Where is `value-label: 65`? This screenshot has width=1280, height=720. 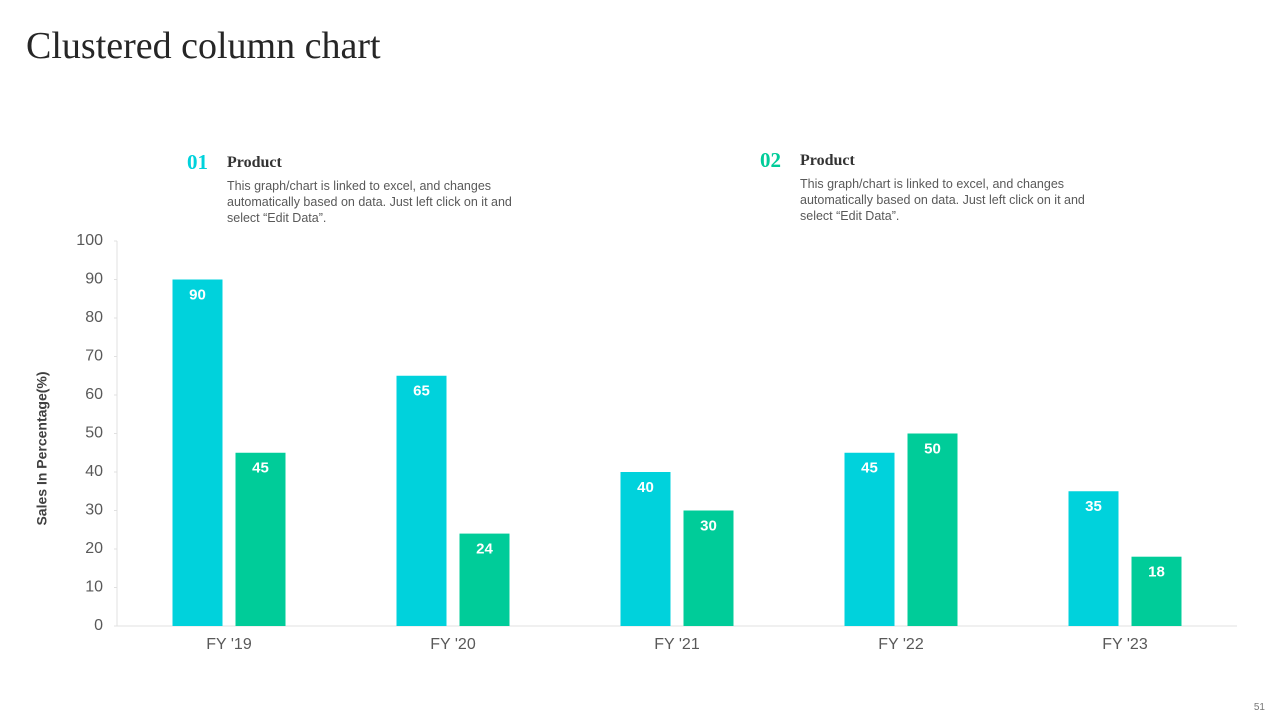
value-label: 65 is located at coordinates (421, 391).